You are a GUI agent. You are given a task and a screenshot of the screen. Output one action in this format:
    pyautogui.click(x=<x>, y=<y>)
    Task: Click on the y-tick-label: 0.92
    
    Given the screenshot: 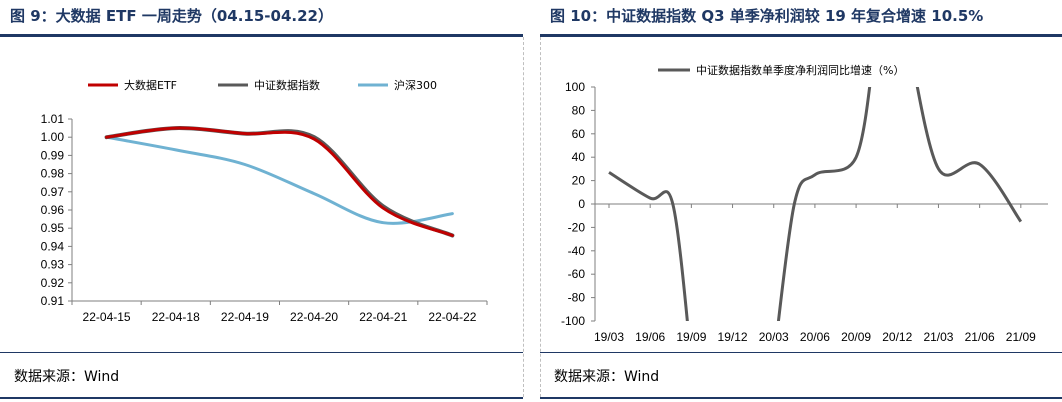 What is the action you would take?
    pyautogui.click(x=53, y=283)
    